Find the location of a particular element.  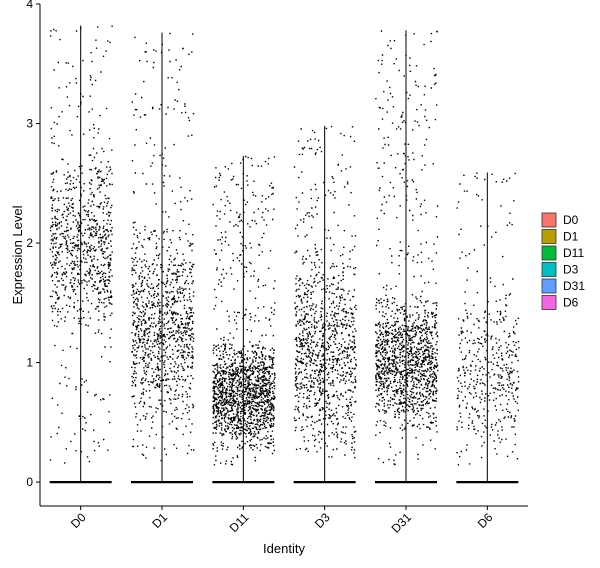

legend-label: D1 is located at coordinates (571, 237).